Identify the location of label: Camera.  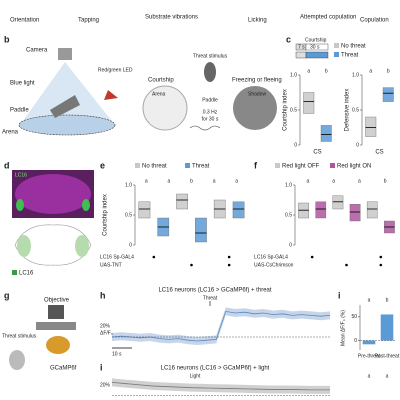
(37, 51).